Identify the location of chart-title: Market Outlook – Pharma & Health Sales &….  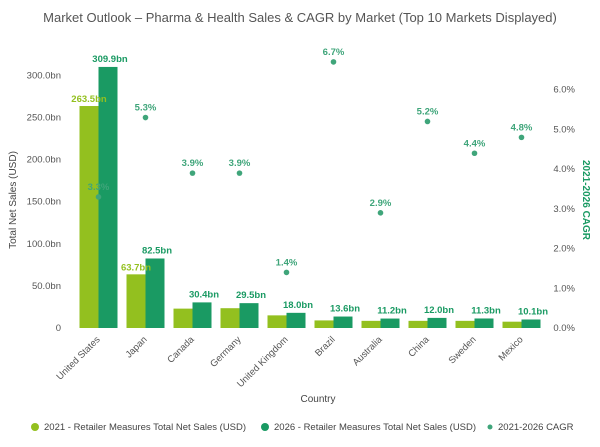
(300, 17).